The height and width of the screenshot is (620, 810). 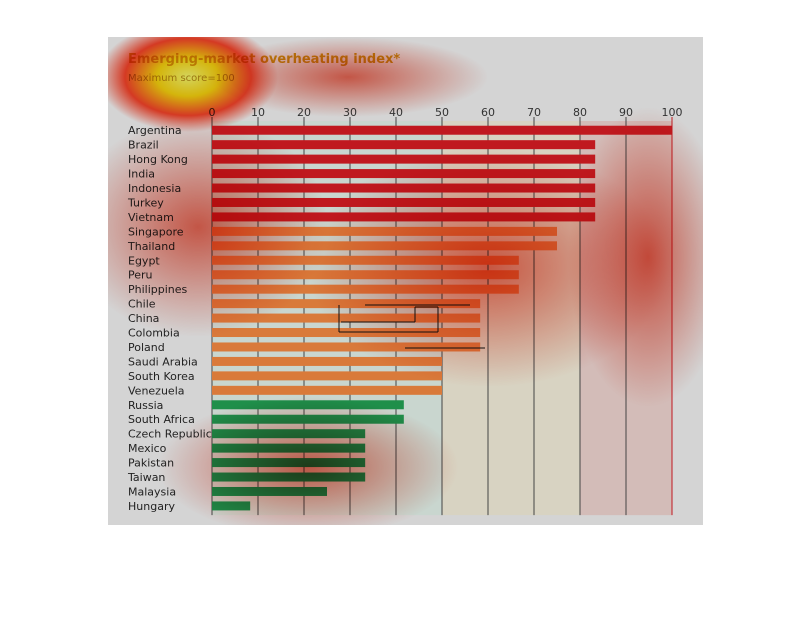 What do you see at coordinates (350, 112) in the screenshot?
I see `x-tick-label: 30` at bounding box center [350, 112].